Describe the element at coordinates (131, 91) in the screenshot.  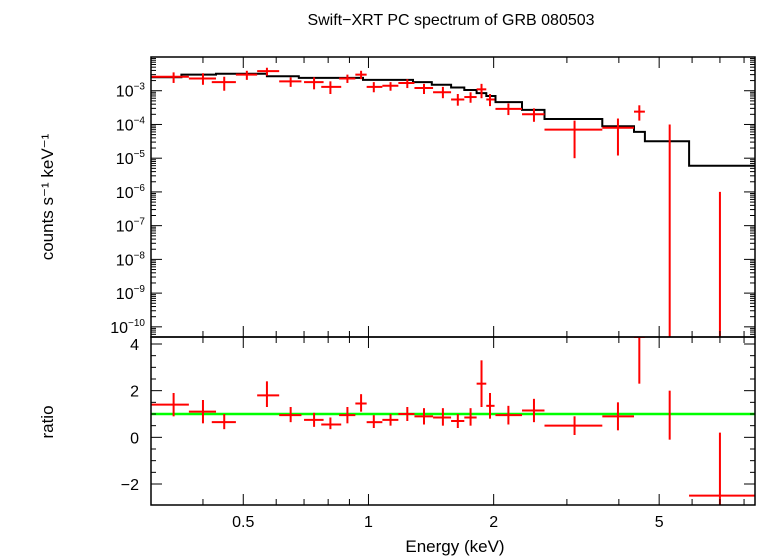
I see `spectrum-y-tick-label: 10⁻³` at that location.